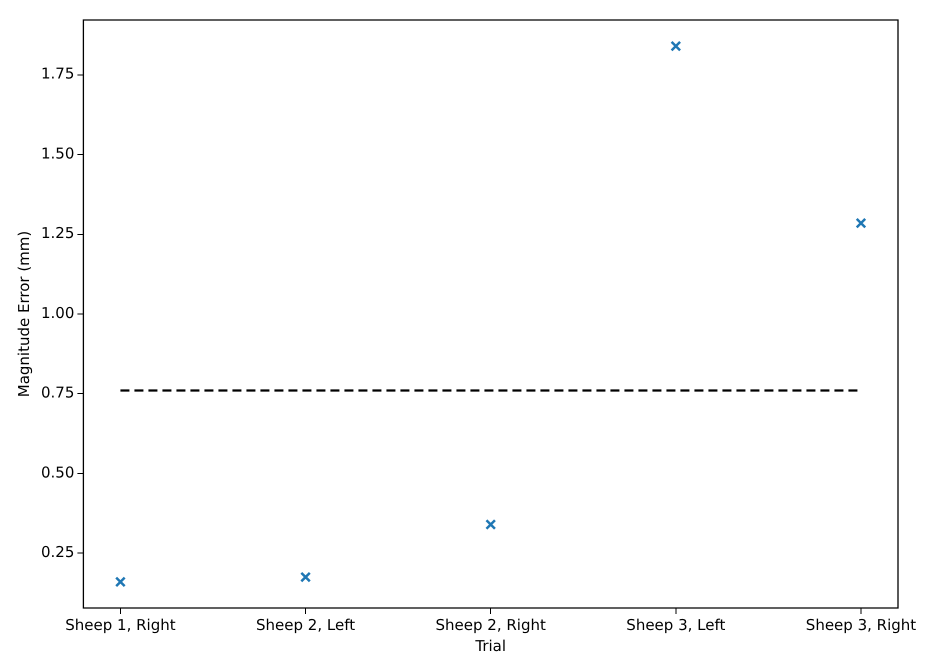 This screenshot has width=946, height=666. Describe the element at coordinates (491, 625) in the screenshot. I see `x-tick-label: Sheep 2, Right` at that location.